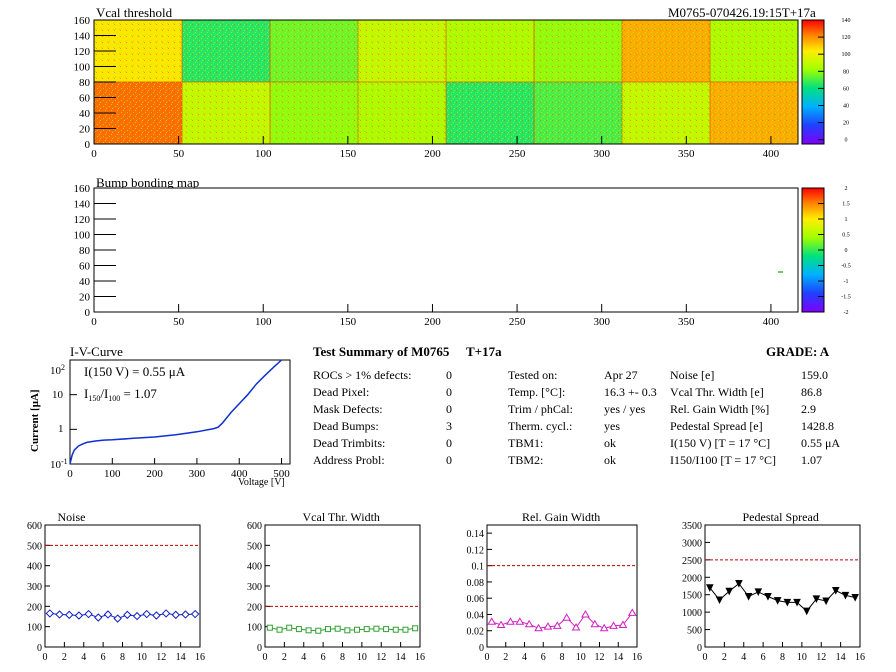 Image resolution: width=896 pixels, height=672 pixels. Describe the element at coordinates (449, 392) in the screenshot. I see `summary-value: 0` at that location.